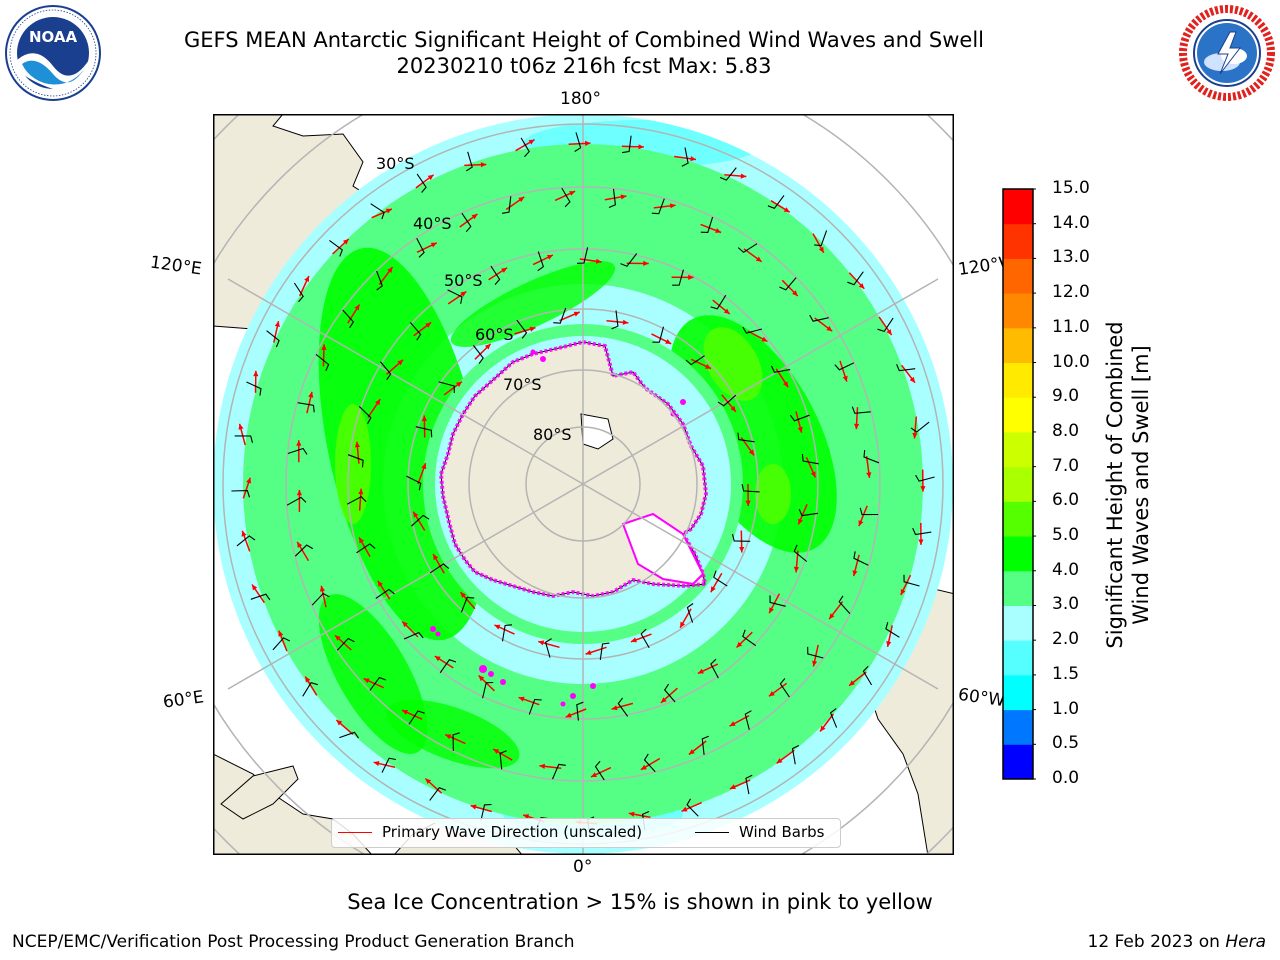 This screenshot has width=1280, height=960. Describe the element at coordinates (712, 832) in the screenshot. I see `wind-barb-legend-swatch` at that location.